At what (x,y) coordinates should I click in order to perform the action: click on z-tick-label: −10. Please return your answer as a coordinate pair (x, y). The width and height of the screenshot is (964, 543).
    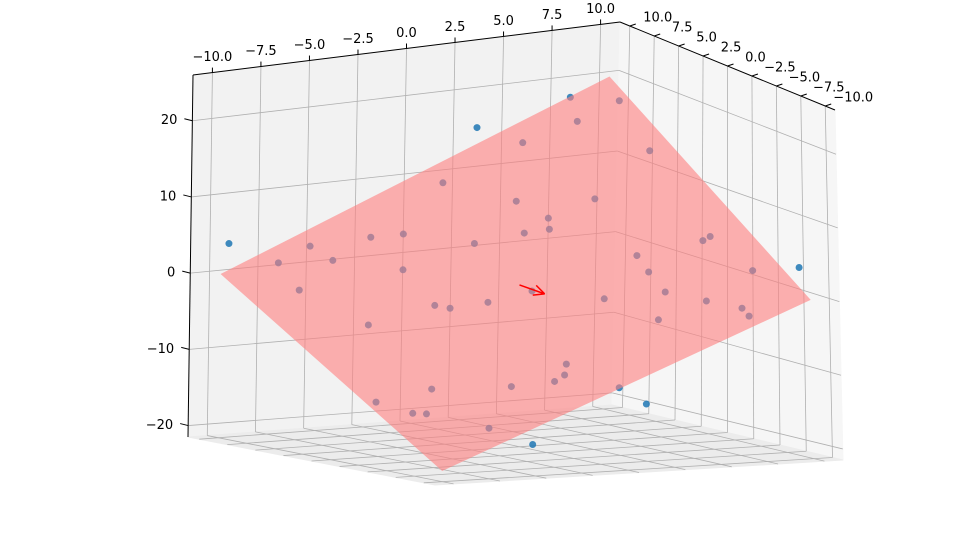
    Looking at the image, I should click on (160, 349).